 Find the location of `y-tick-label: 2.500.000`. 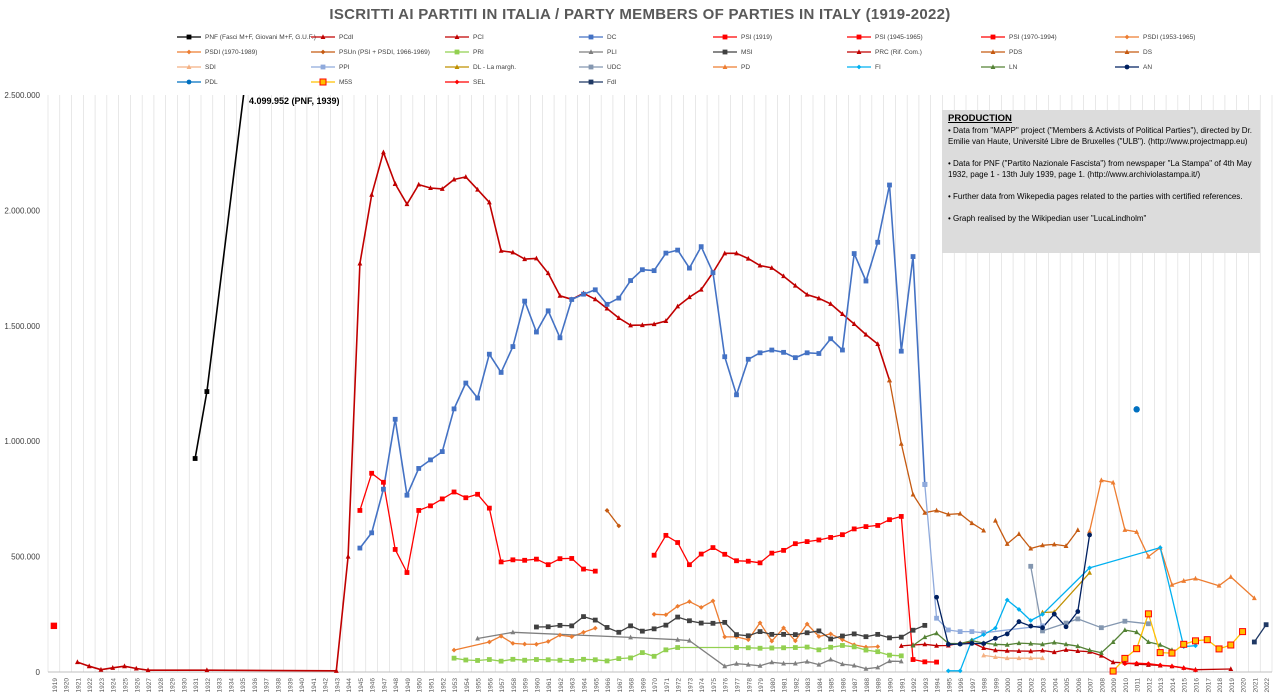

y-tick-label: 2.500.000 is located at coordinates (22, 95).